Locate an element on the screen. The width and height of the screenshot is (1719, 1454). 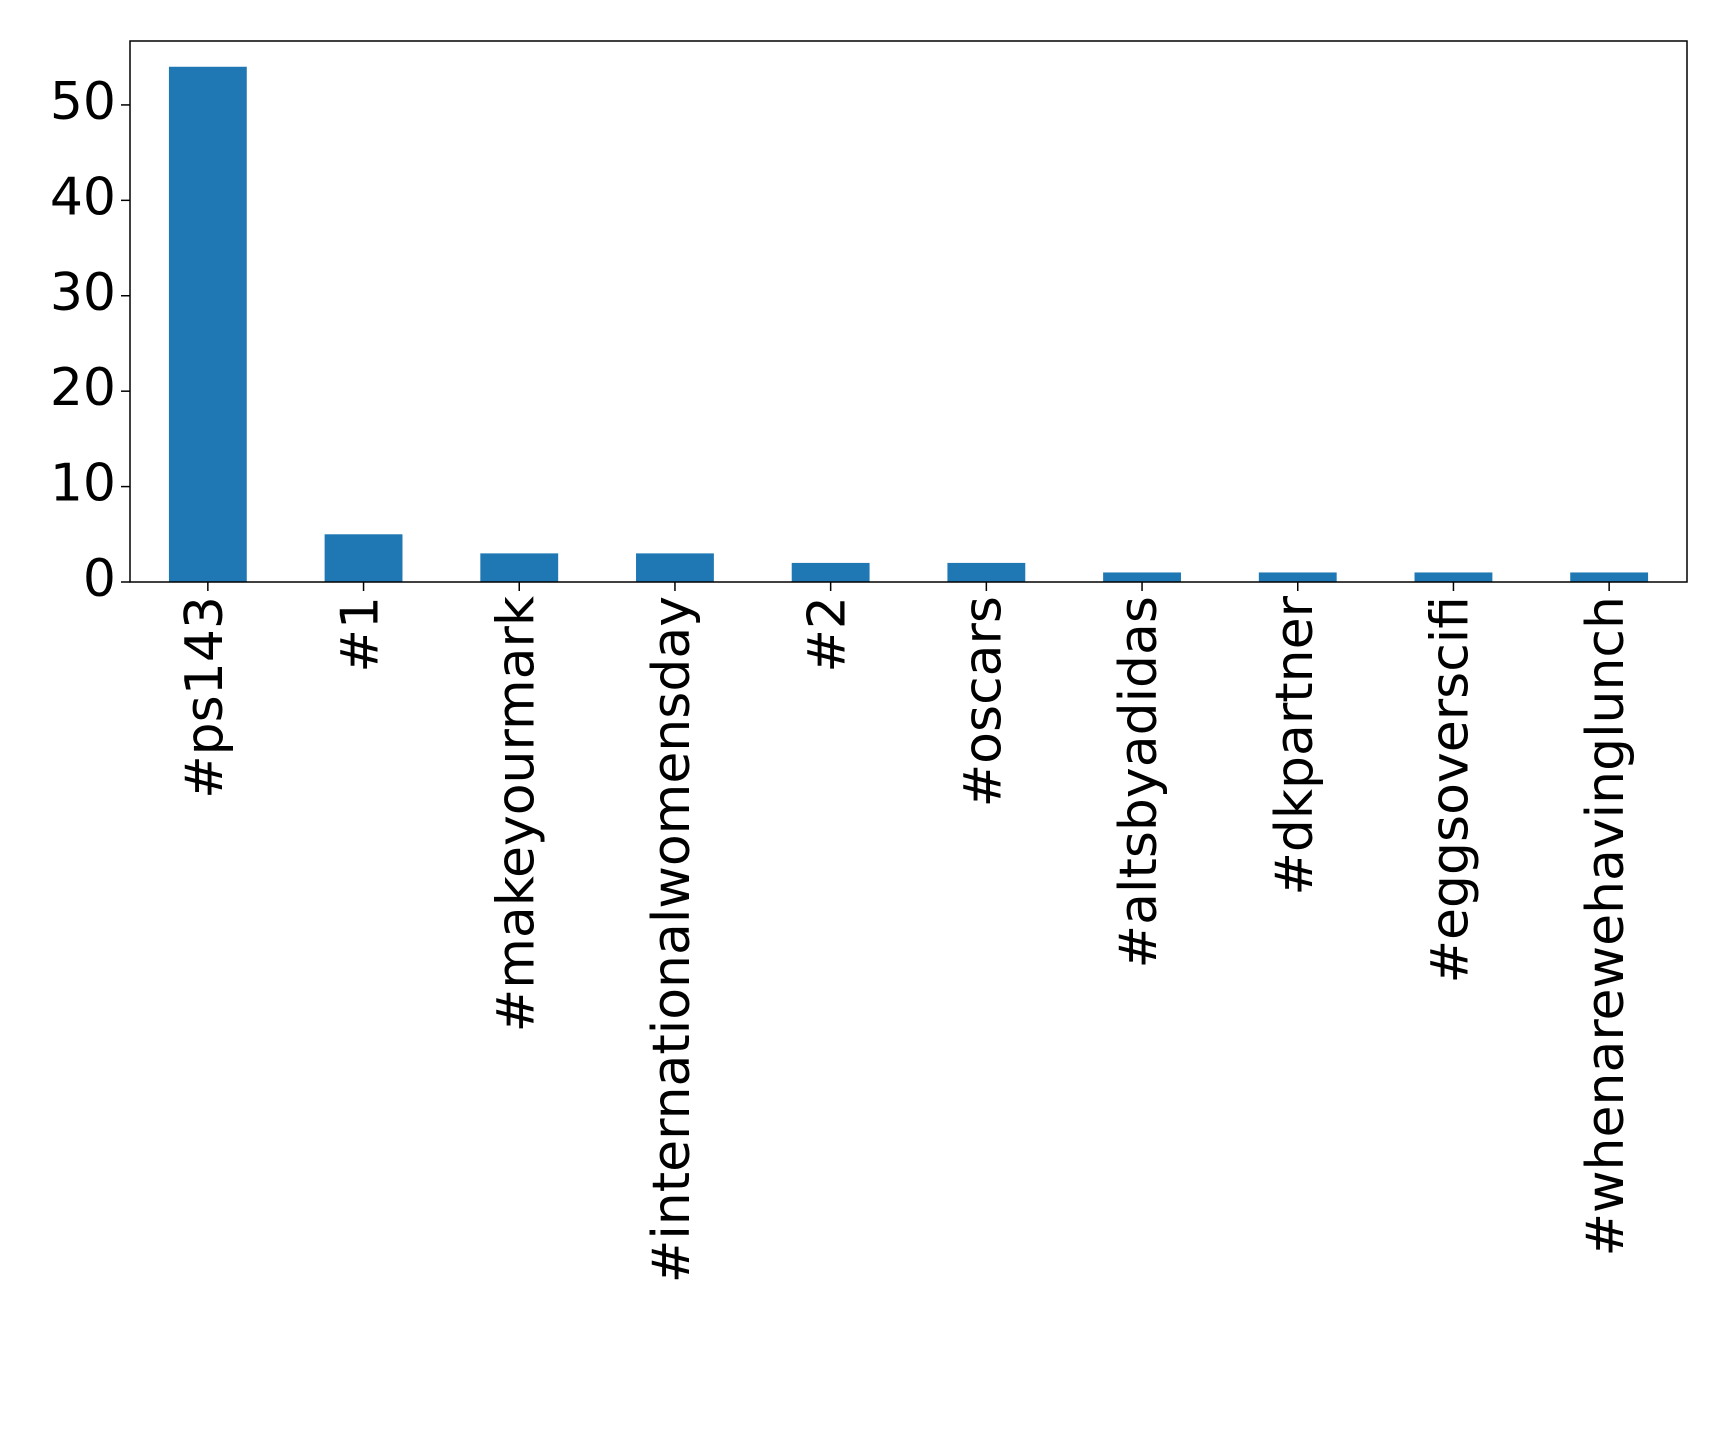
y-tick-label: 30 is located at coordinates (83, 293).